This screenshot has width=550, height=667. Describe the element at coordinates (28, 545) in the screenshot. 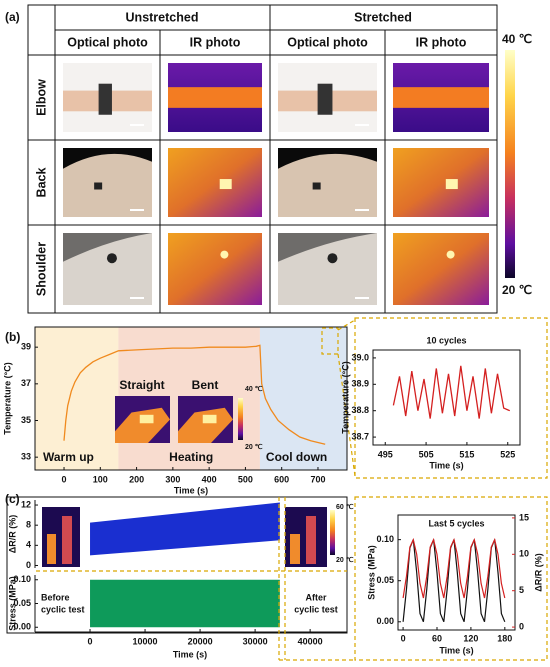

I see `y-tick-label: 4` at that location.